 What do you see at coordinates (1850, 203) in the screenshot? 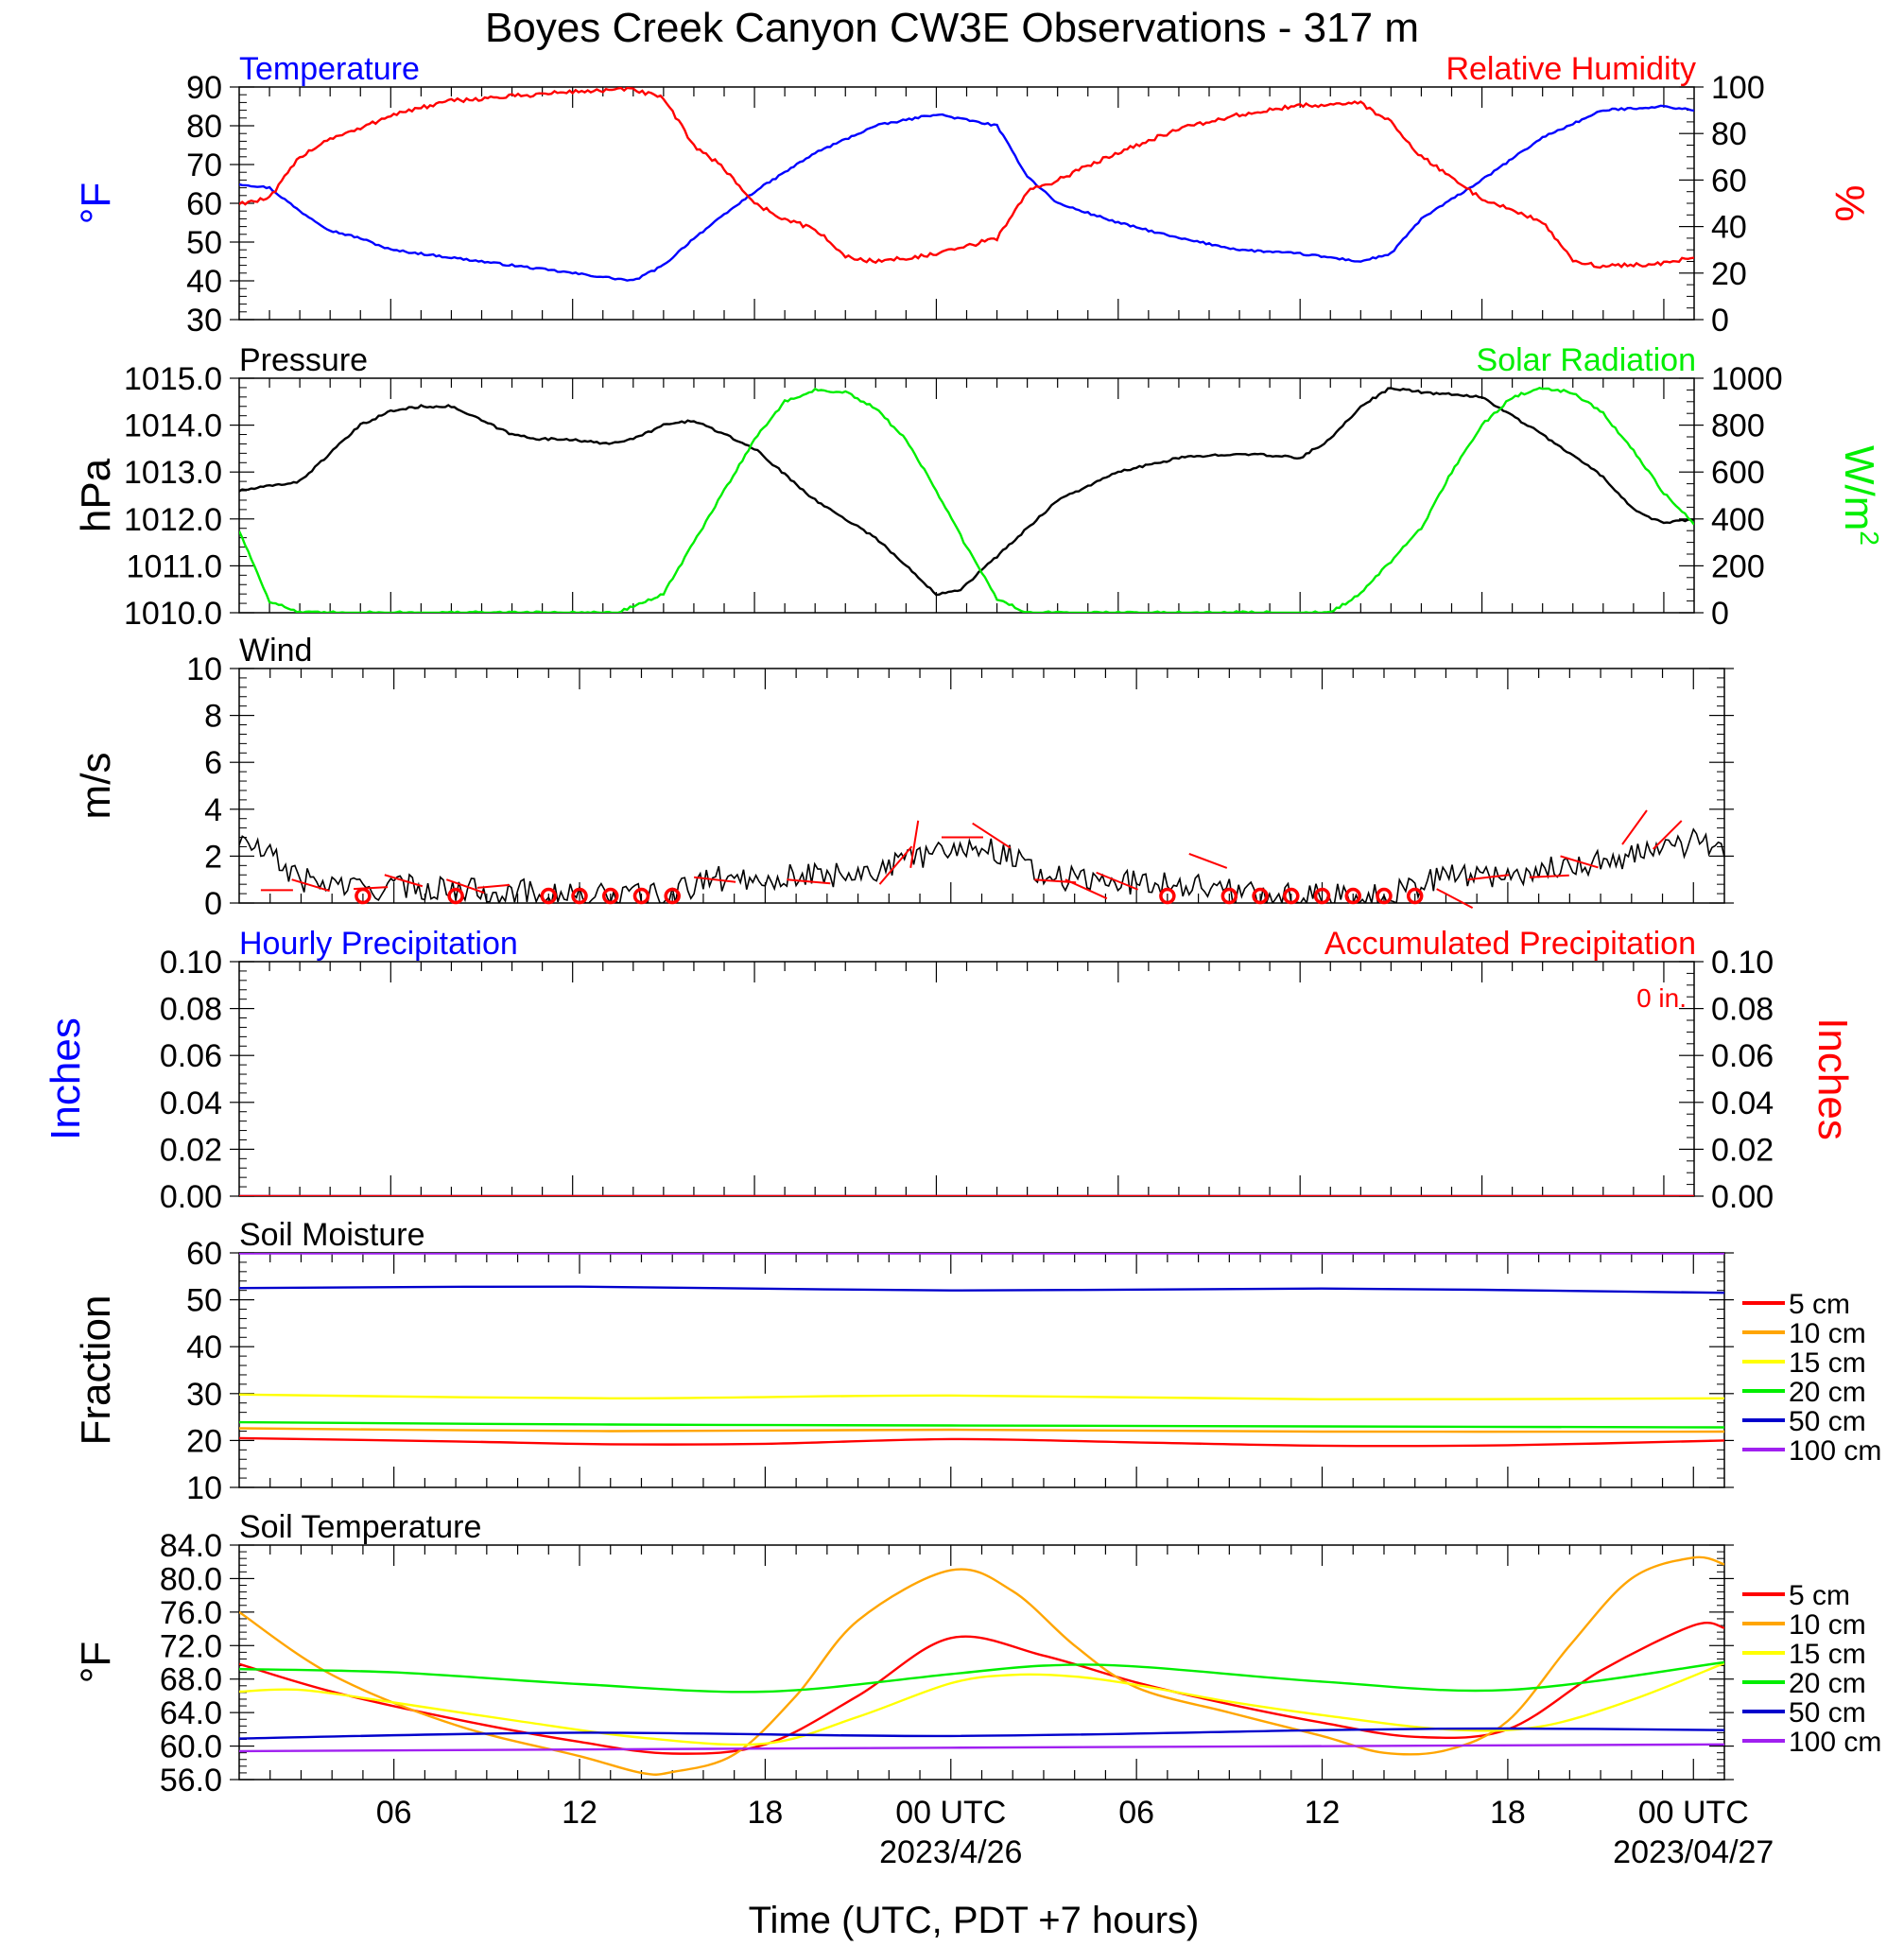
I see `y-axis-label-right: %` at bounding box center [1850, 203].